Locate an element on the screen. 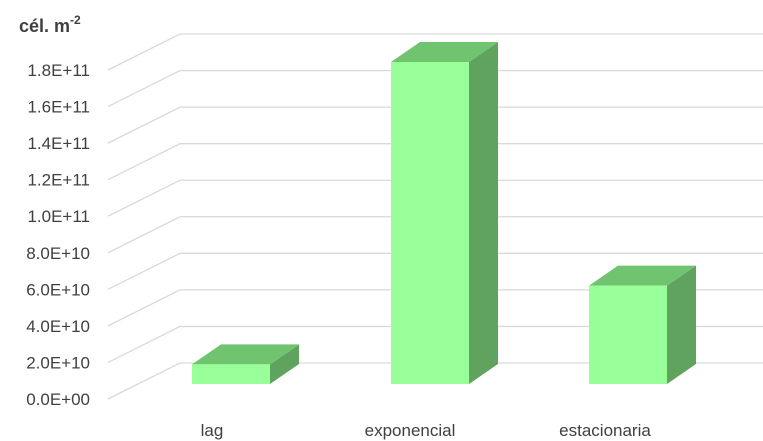 Image resolution: width=763 pixels, height=441 pixels. y-tick-label: 8.0E+10 is located at coordinates (58, 253).